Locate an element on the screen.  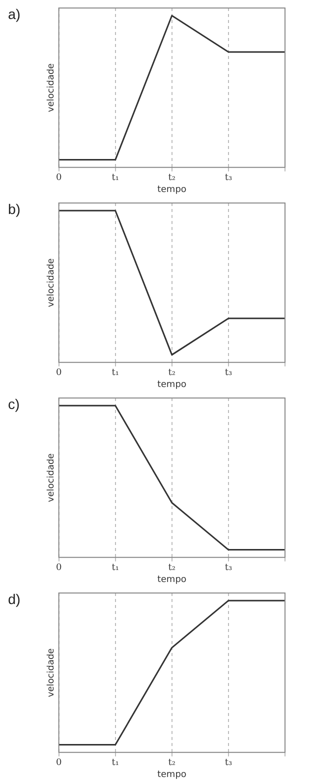
chart-title: d) is located at coordinates (14, 599).